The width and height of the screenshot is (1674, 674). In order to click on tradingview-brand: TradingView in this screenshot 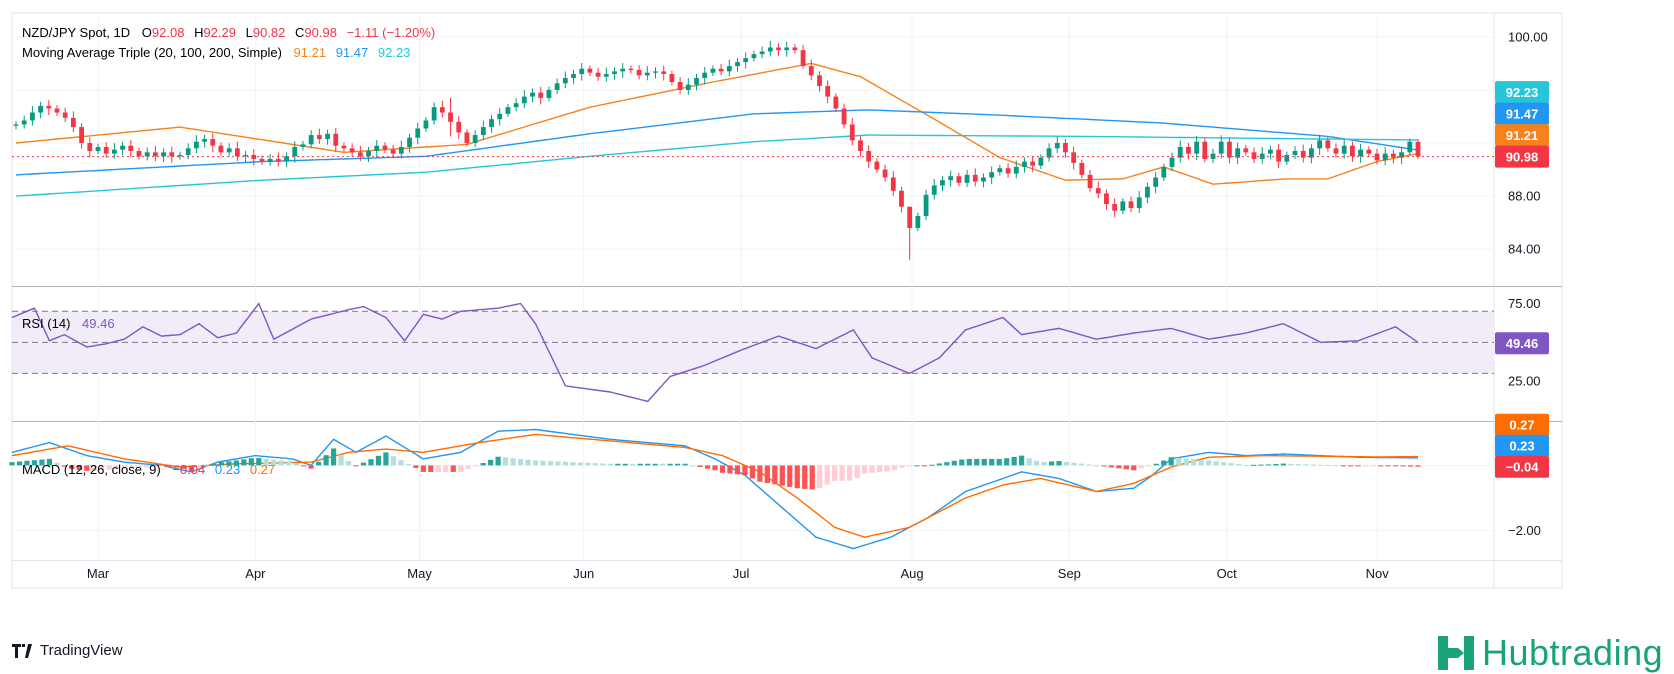, I will do `click(67, 650)`.